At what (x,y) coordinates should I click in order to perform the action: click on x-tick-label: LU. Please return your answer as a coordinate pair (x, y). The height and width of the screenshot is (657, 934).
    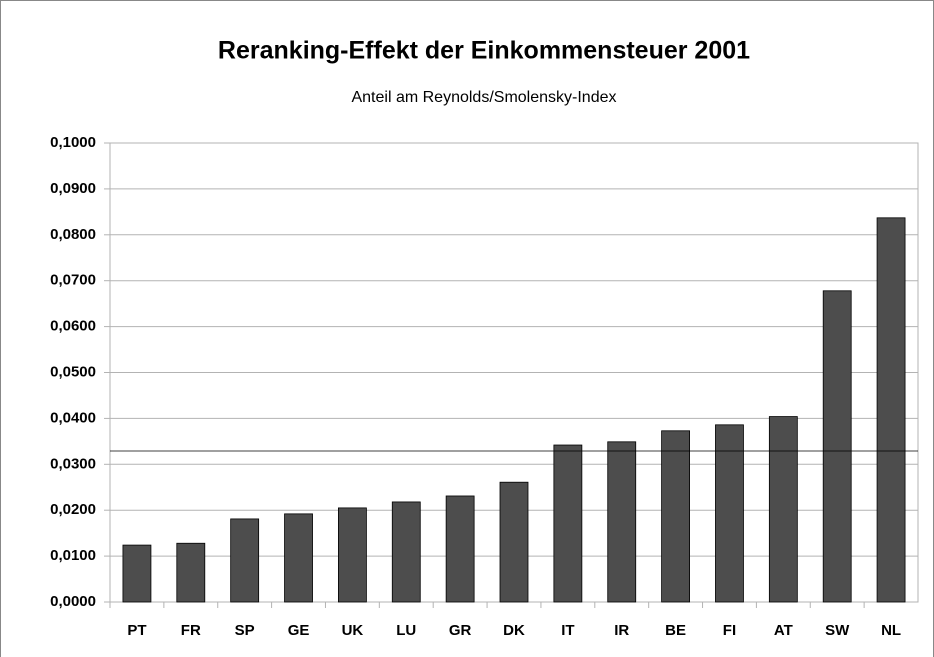
    Looking at the image, I should click on (406, 630).